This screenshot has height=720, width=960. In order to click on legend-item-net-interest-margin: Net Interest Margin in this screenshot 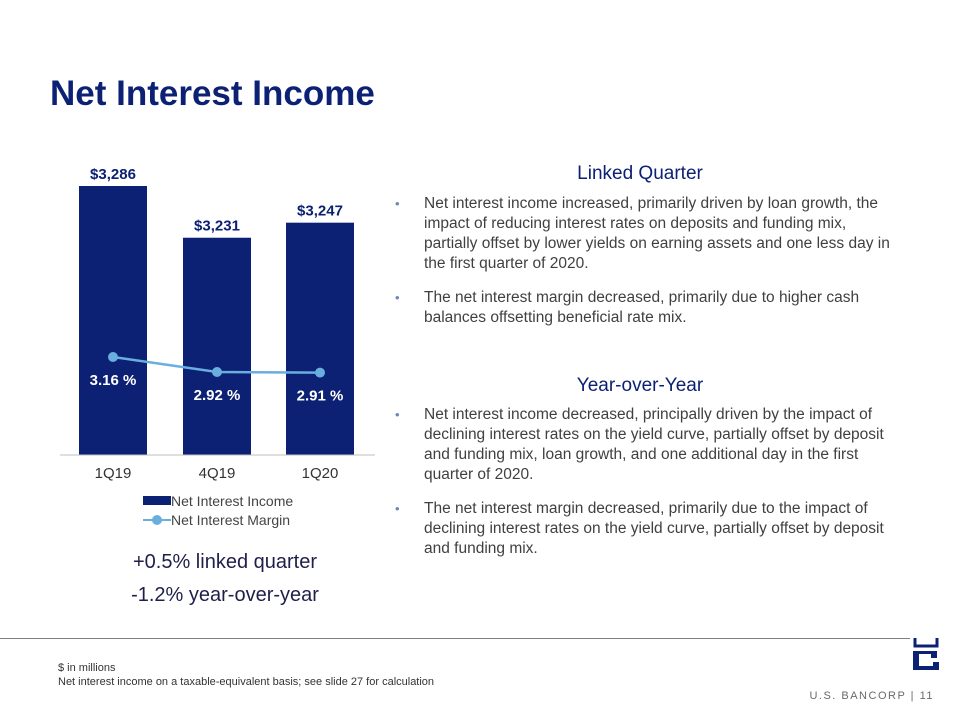, I will do `click(218, 519)`.